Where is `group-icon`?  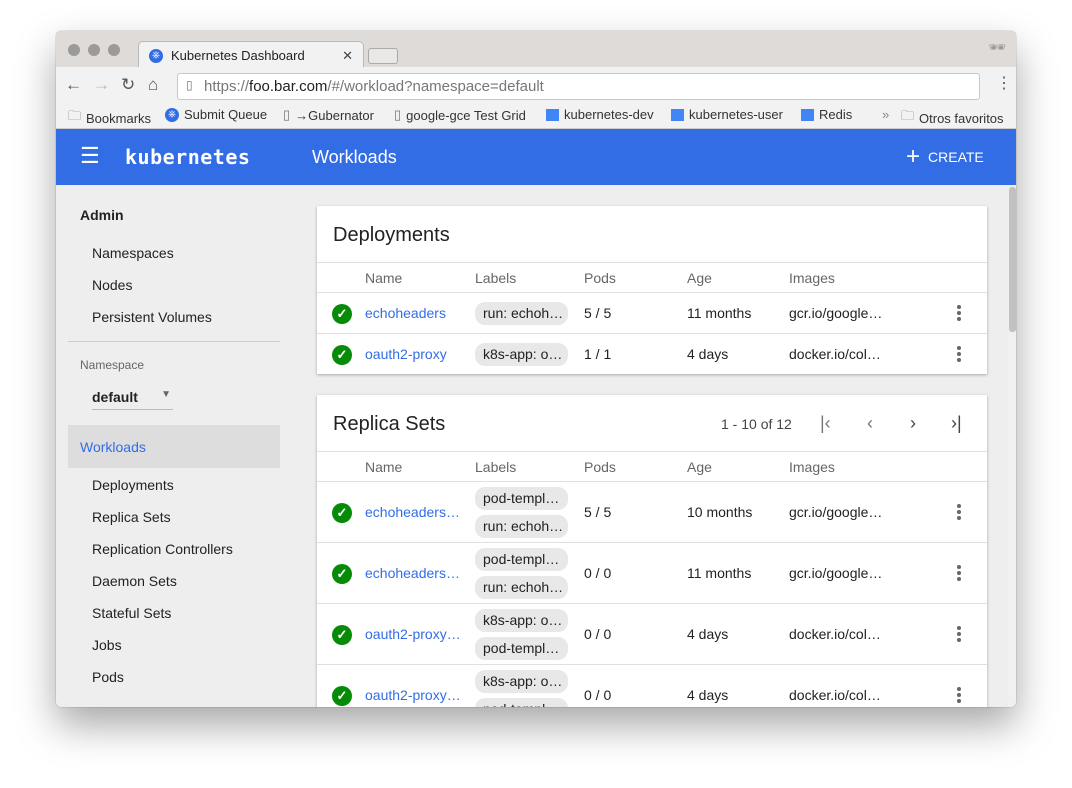 group-icon is located at coordinates (677, 114).